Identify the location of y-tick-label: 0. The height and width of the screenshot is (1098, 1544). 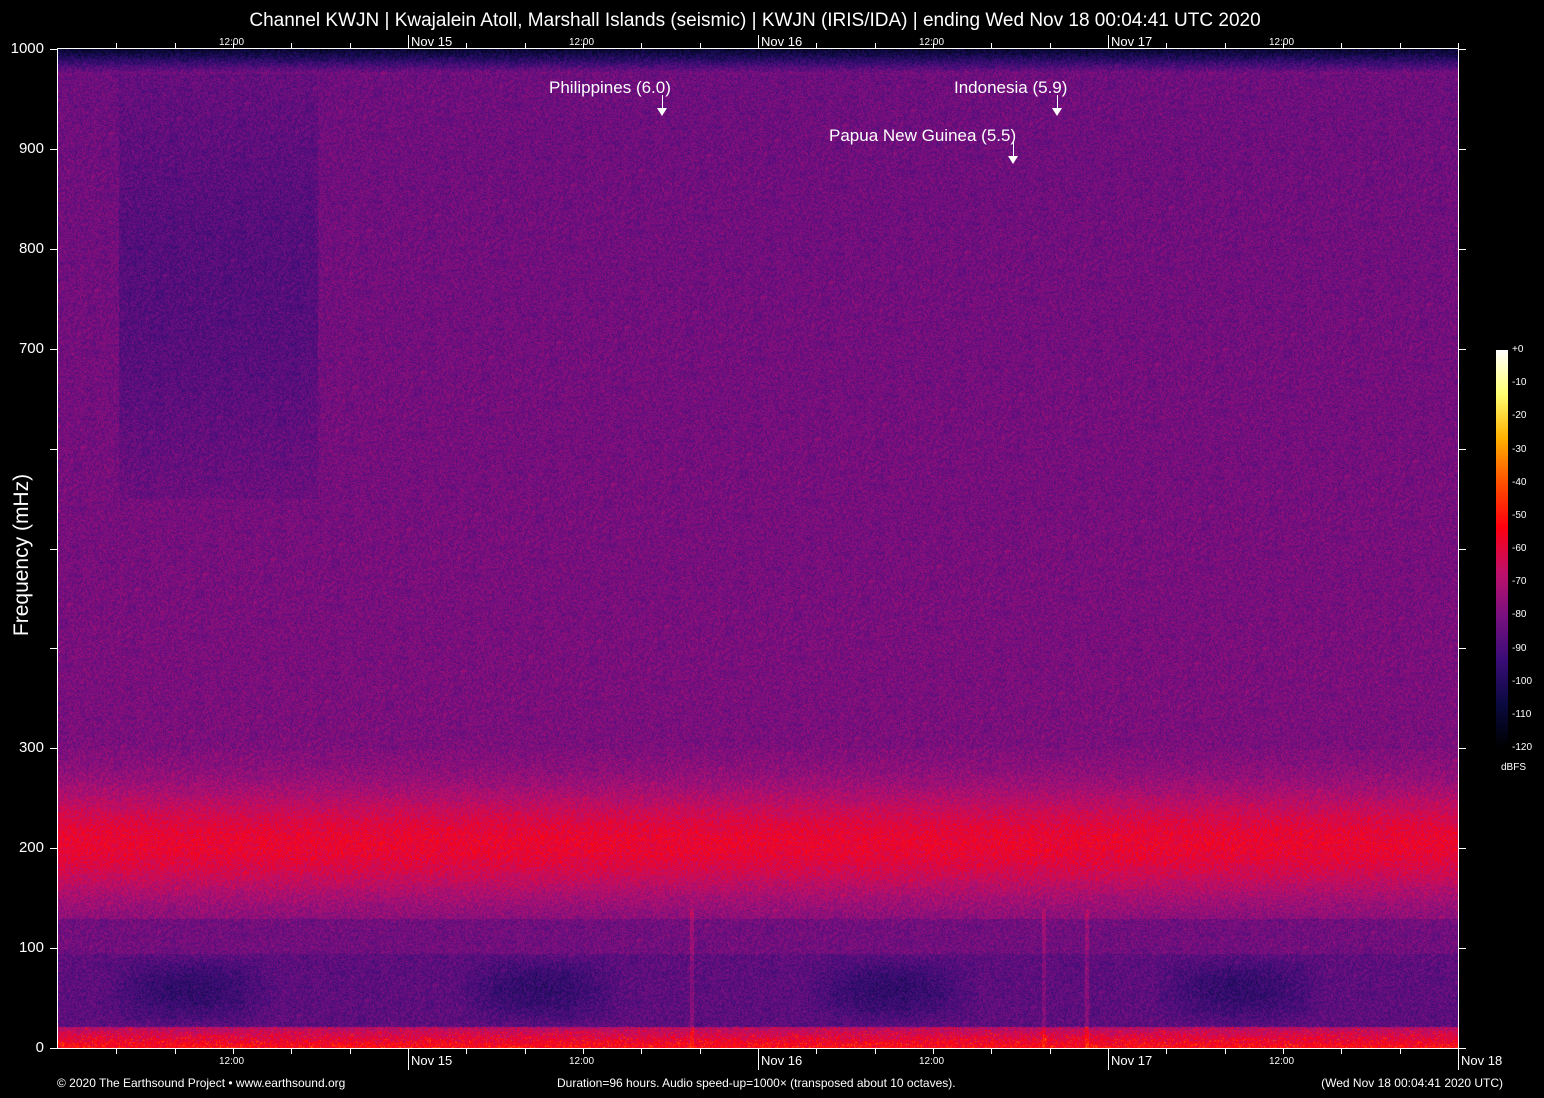
(39, 1047).